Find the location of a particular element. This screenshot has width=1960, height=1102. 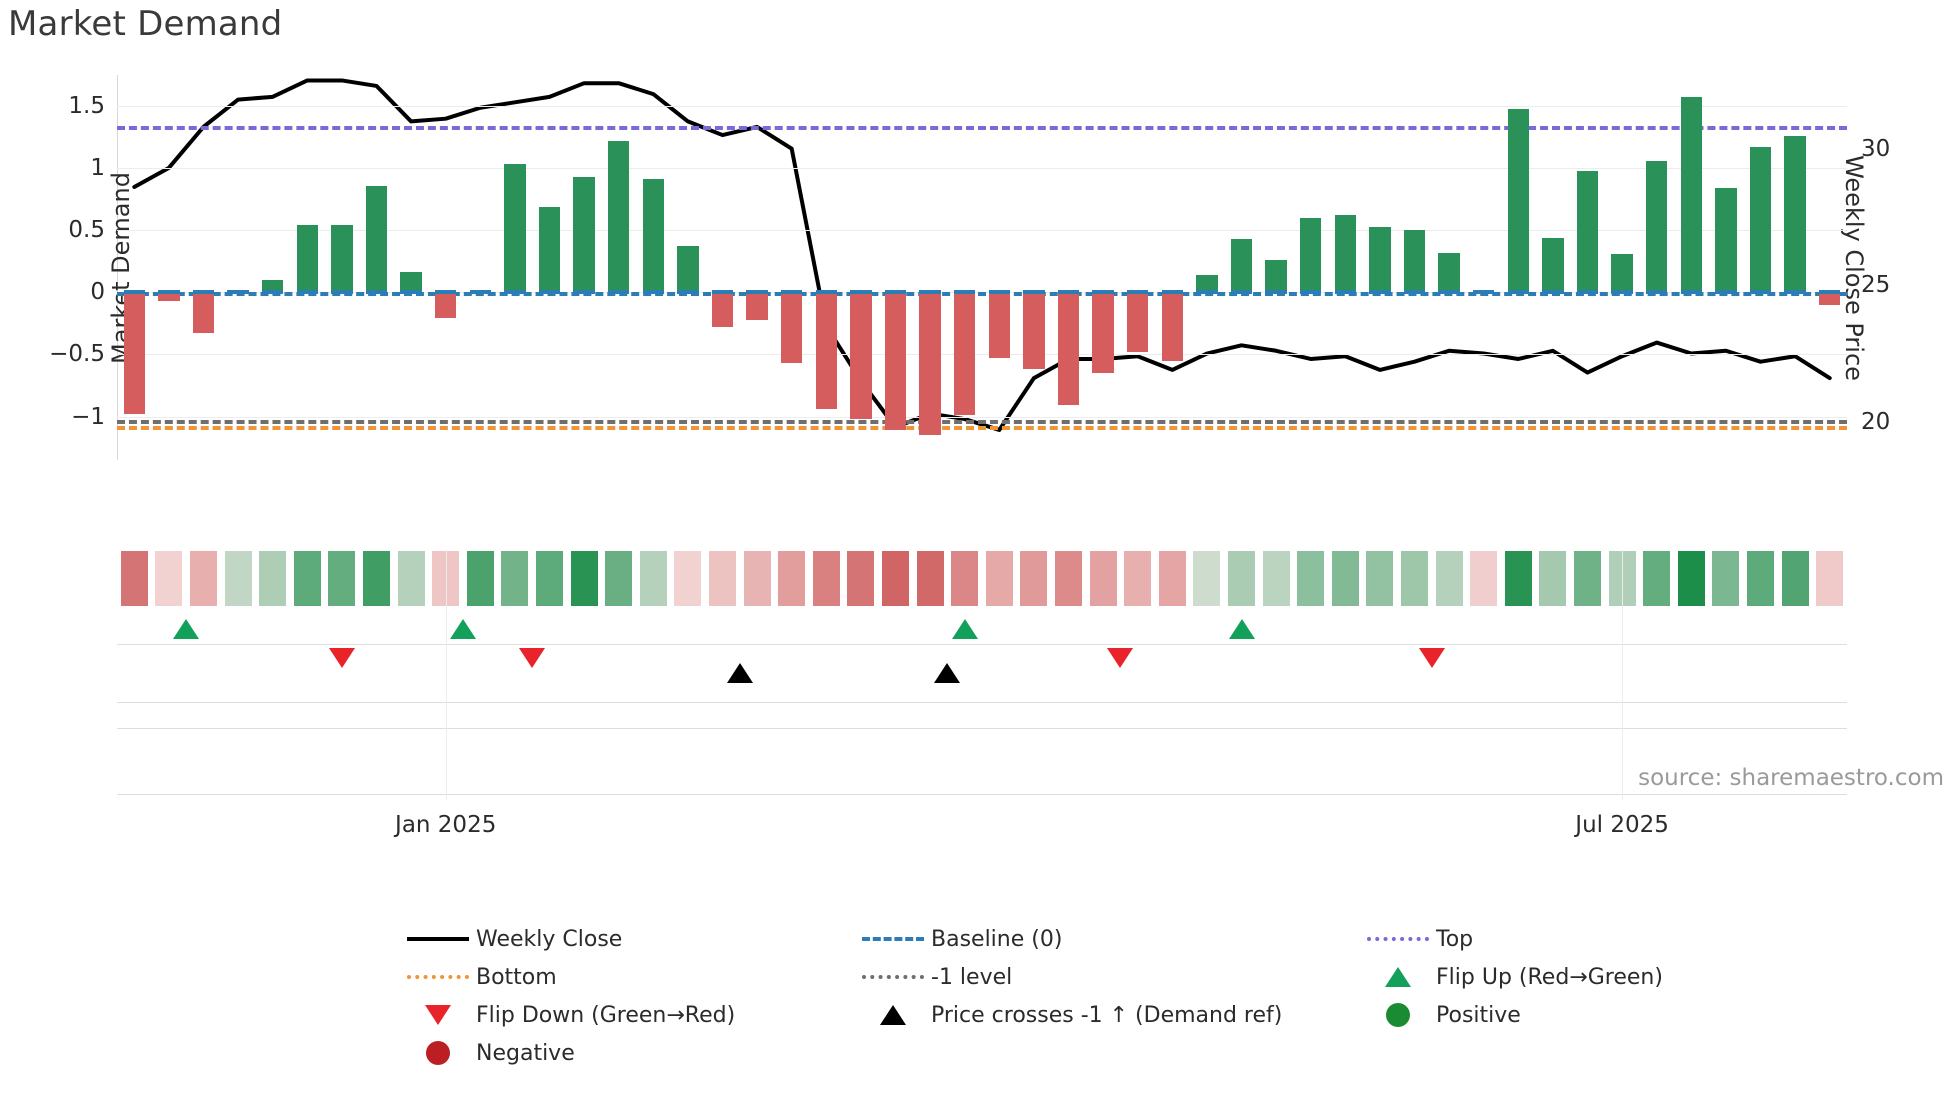

y-axis-left-tick-label: 0.5 is located at coordinates (86, 230).